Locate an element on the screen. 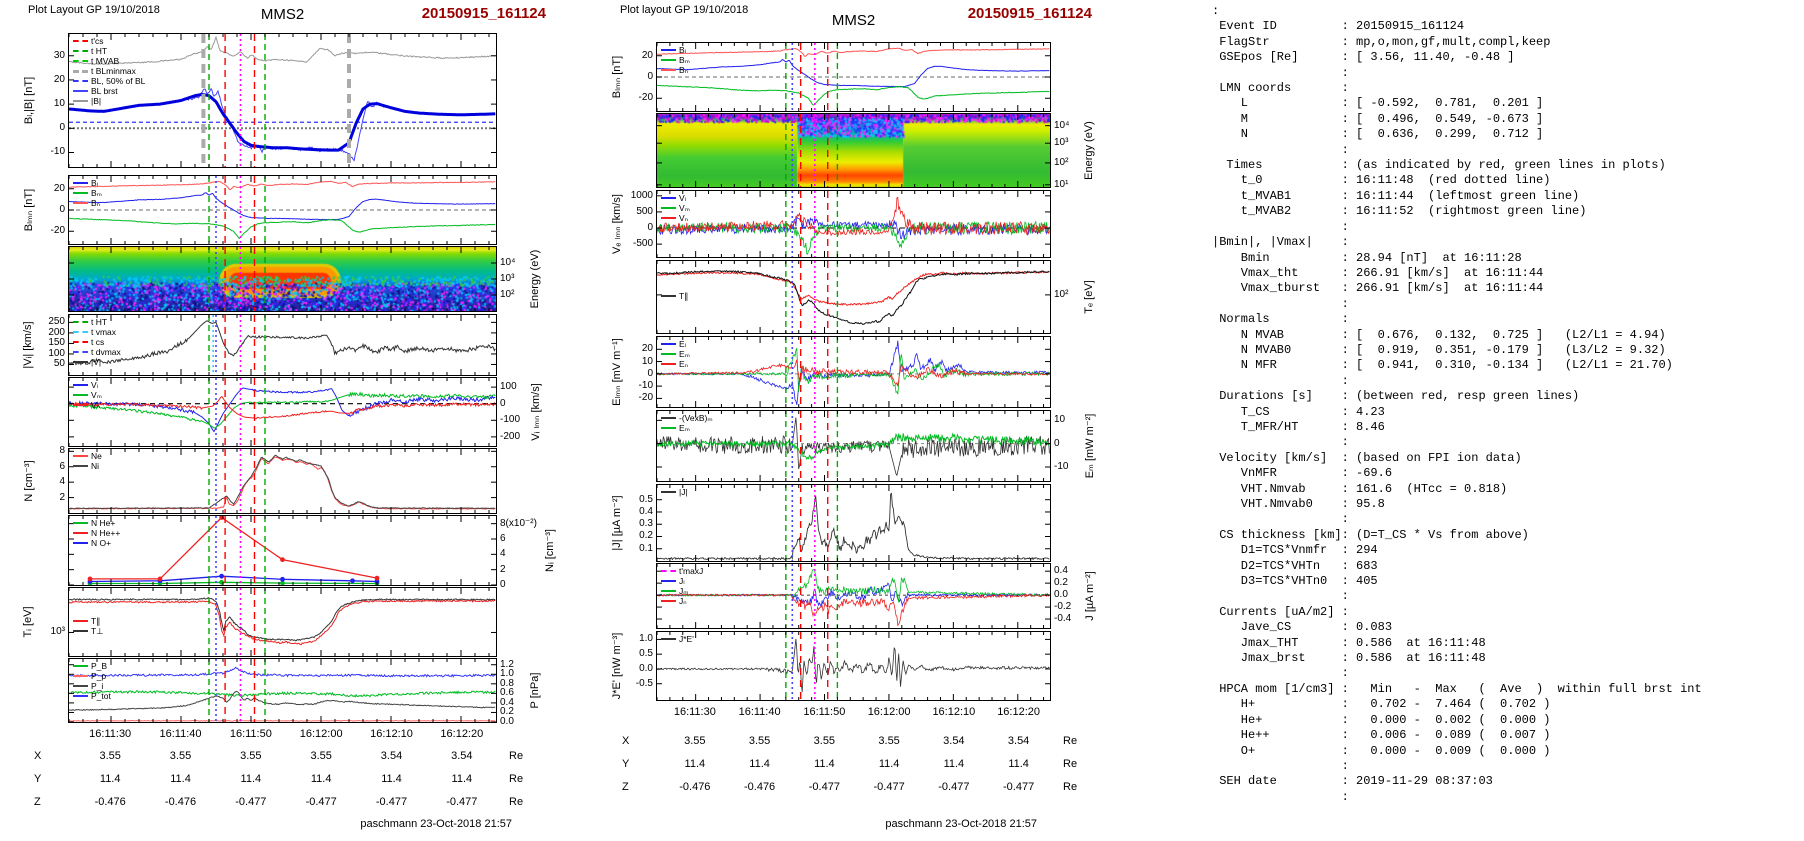 The image size is (1804, 841). je-legend: J*E' is located at coordinates (677, 639).